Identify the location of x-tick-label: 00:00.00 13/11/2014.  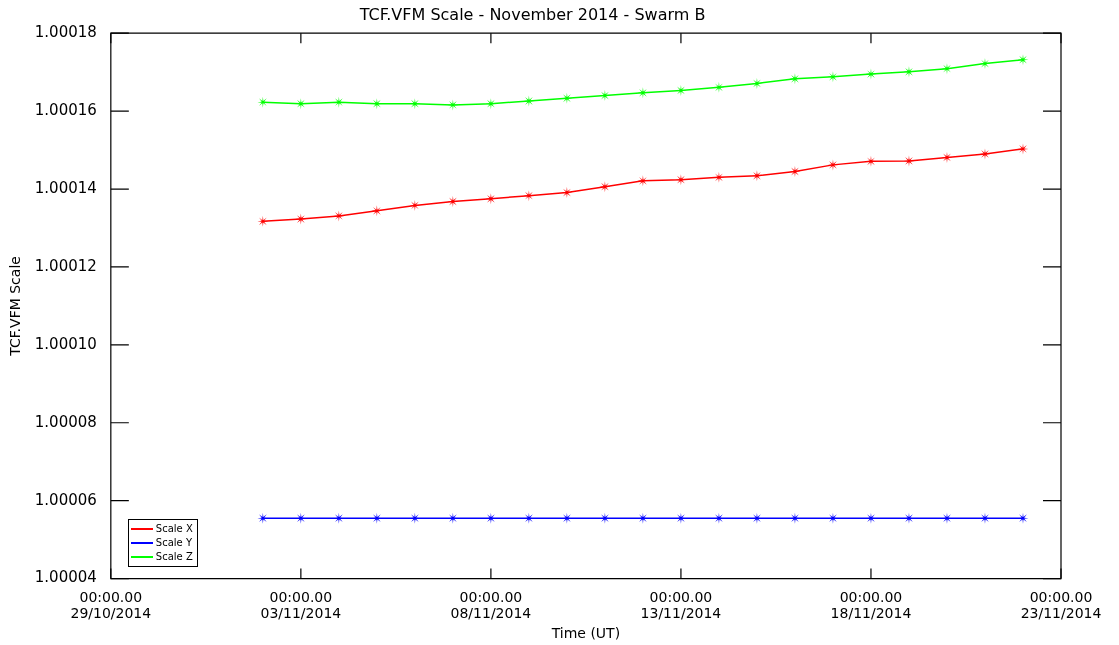
(681, 605).